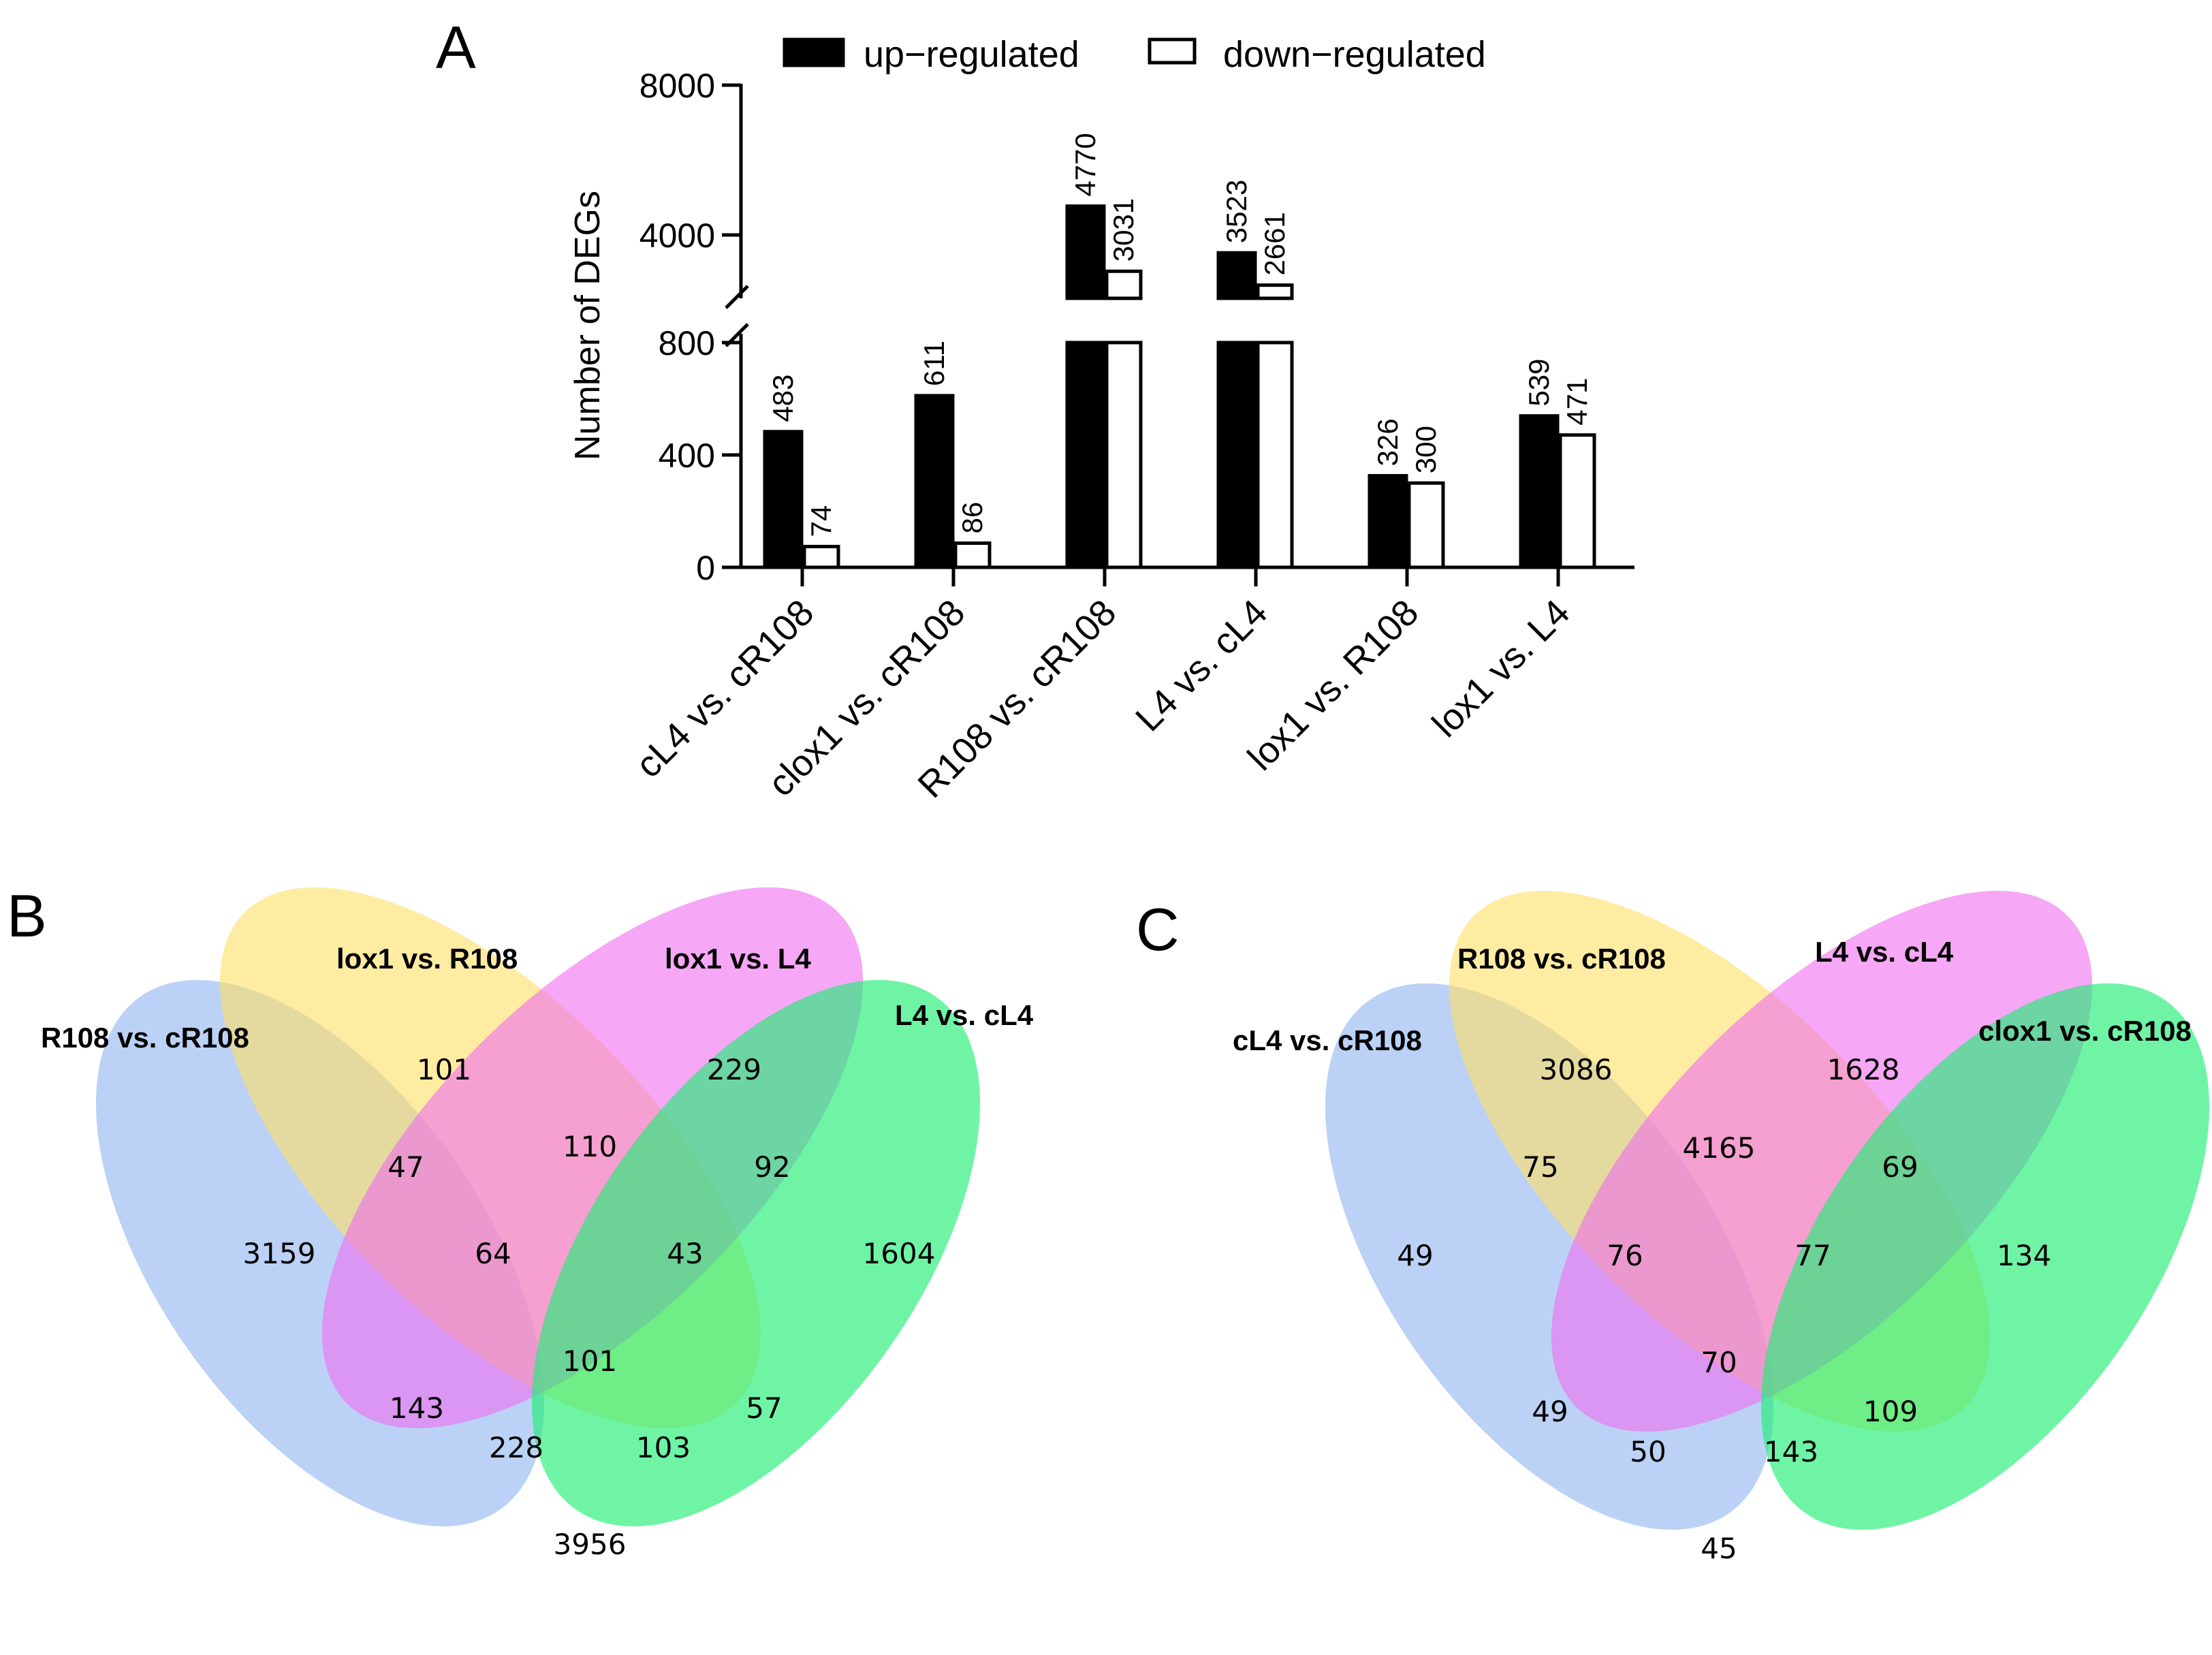 The width and height of the screenshot is (2212, 1655). I want to click on venn-b-set-label-1: R108 vs. cR108, so click(145, 1038).